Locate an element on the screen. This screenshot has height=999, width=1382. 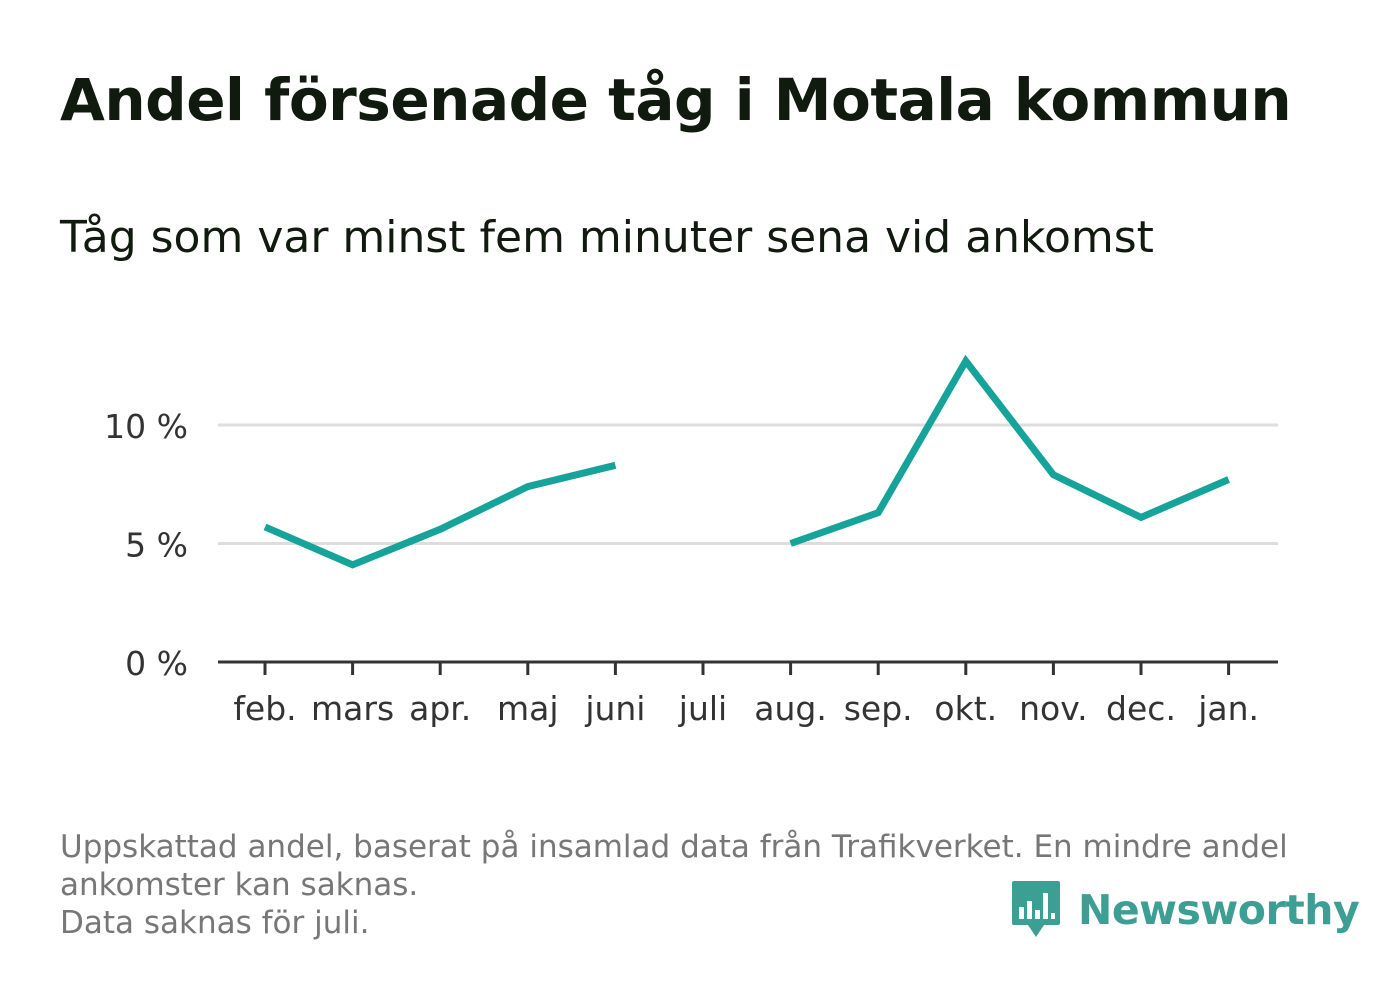
logo-text: Newsworthy is located at coordinates (1219, 910).